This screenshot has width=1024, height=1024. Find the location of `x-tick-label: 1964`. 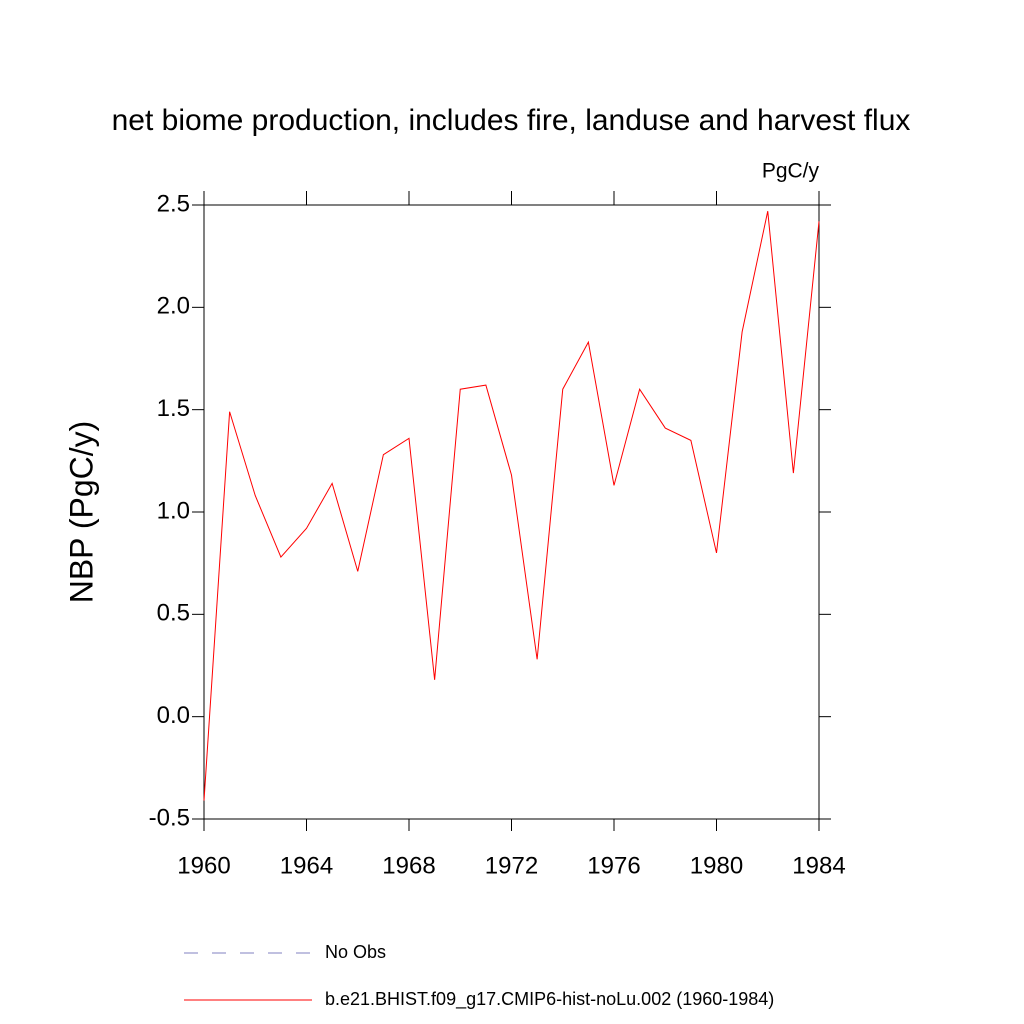

x-tick-label: 1964 is located at coordinates (306, 865).